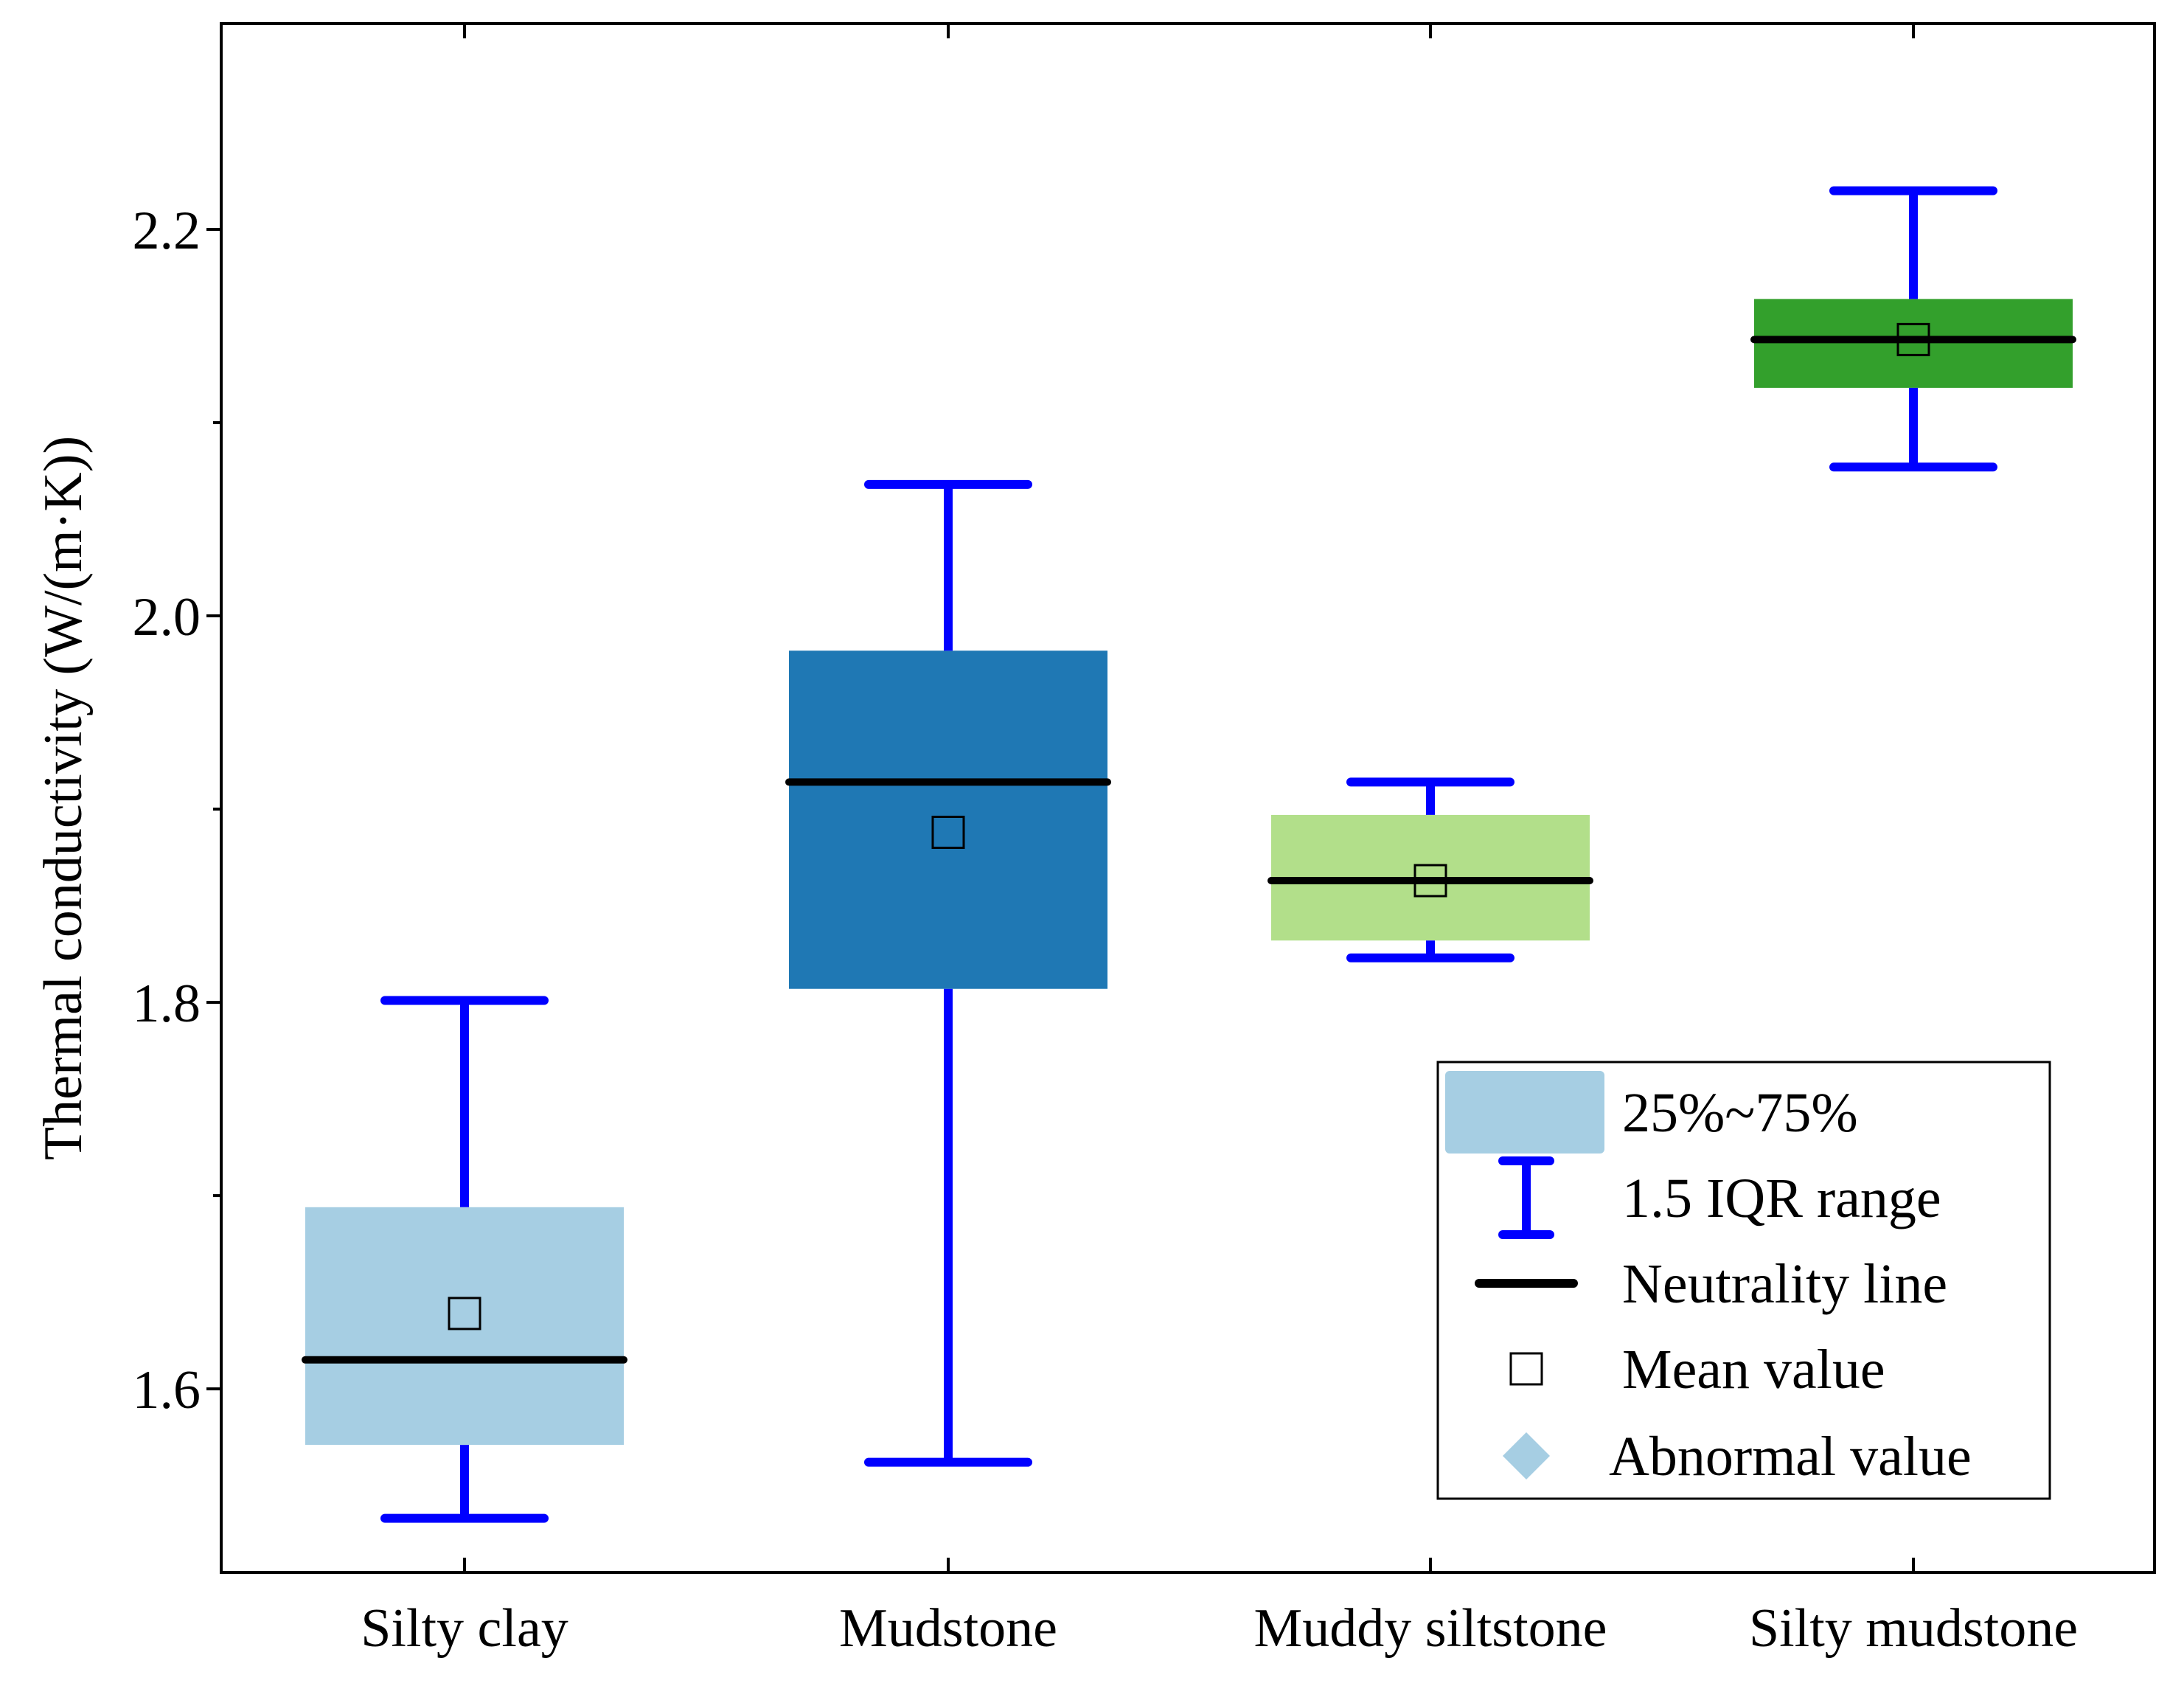 This screenshot has height=1686, width=2184. I want to click on legend-item-diamond: Abnormal value, so click(1737, 1457).